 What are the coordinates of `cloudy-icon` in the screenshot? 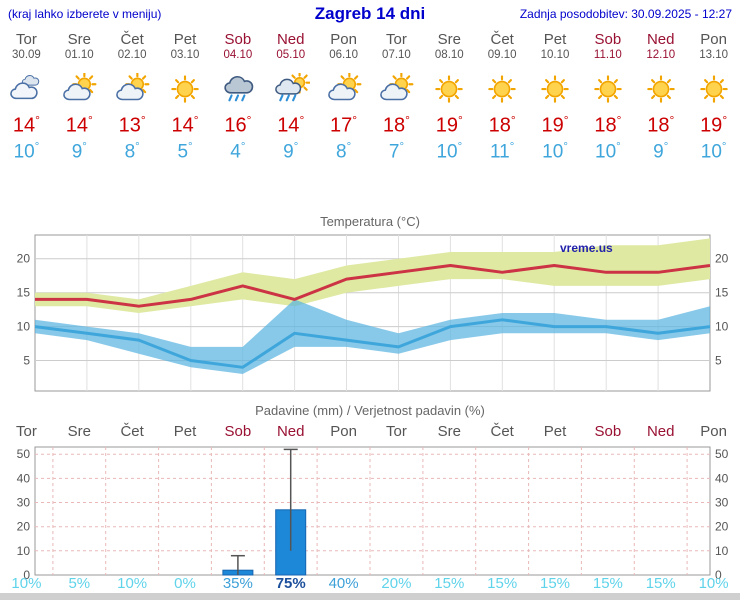 It's located at (26, 89).